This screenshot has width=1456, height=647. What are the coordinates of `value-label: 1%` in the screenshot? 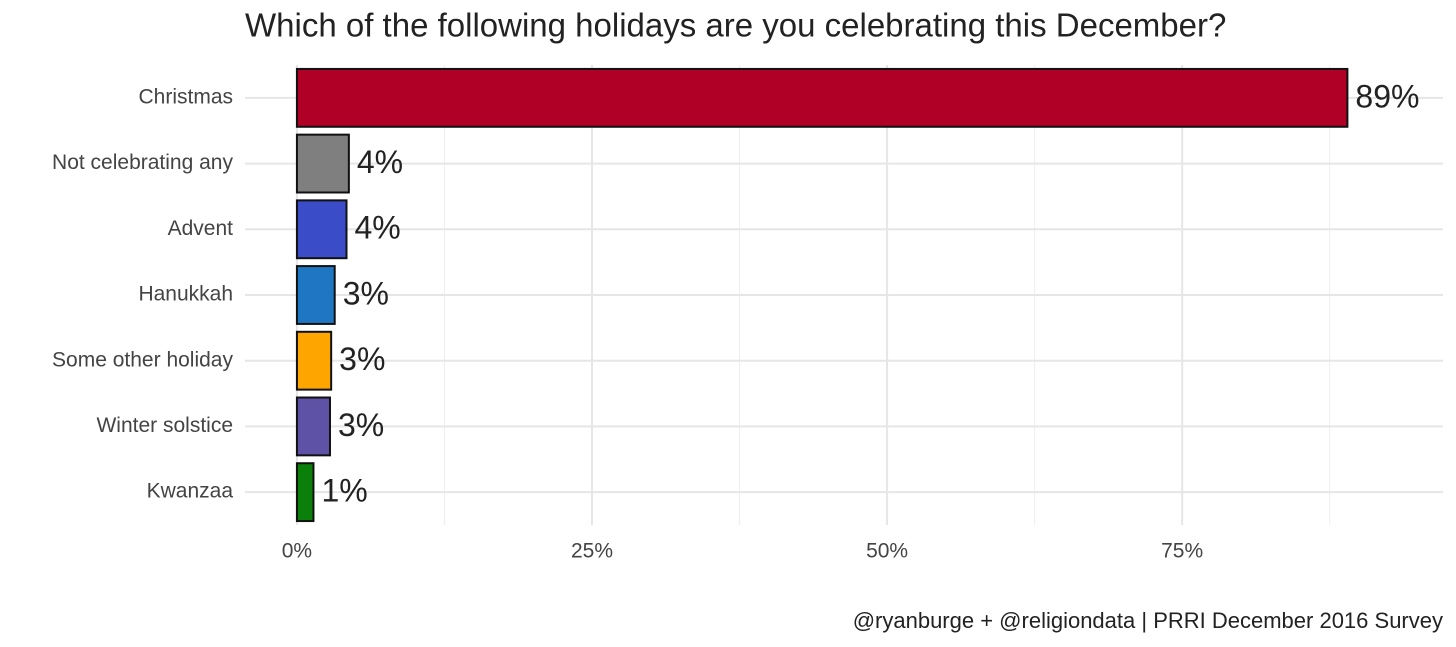 It's located at (344, 491).